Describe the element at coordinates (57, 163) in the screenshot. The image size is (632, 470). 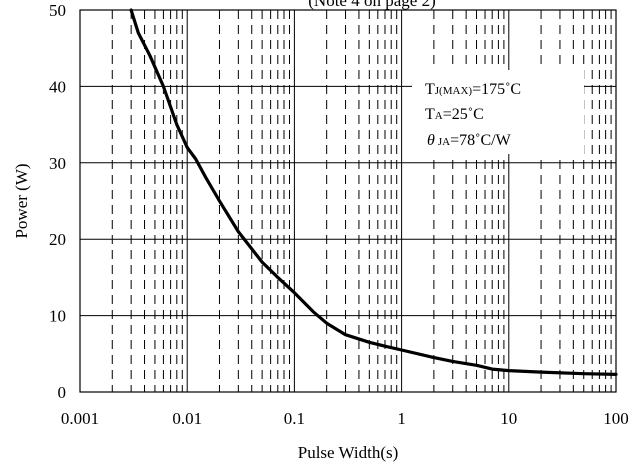
I see `y-tick-label: 30` at that location.